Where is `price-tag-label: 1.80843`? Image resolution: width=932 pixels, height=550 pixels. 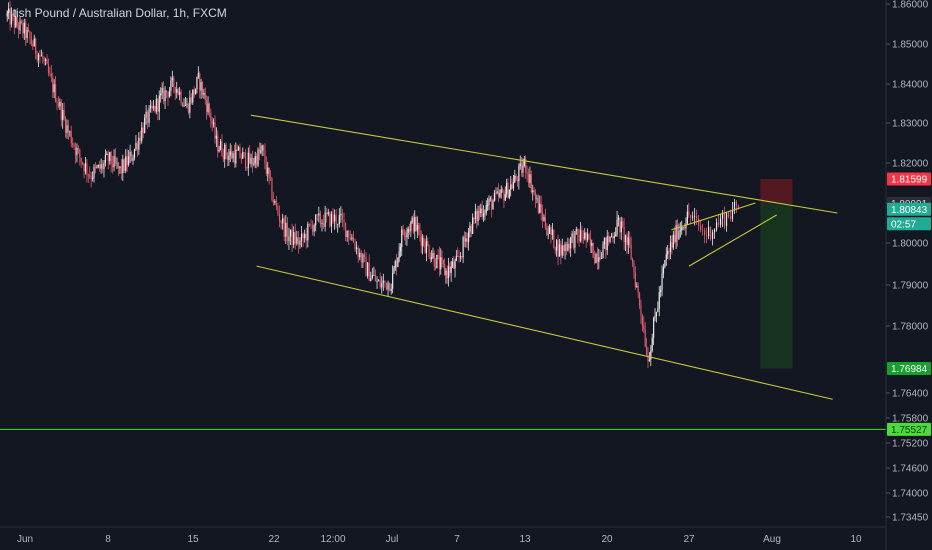
price-tag-label: 1.80843 is located at coordinates (909, 210).